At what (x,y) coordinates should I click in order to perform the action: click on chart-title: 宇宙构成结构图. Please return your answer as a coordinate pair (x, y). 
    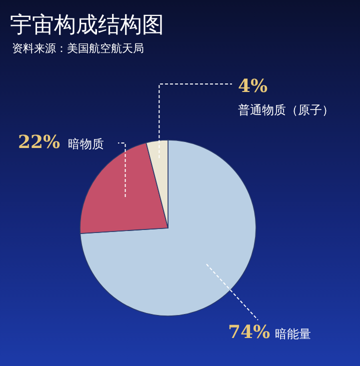
    Looking at the image, I should click on (87, 25).